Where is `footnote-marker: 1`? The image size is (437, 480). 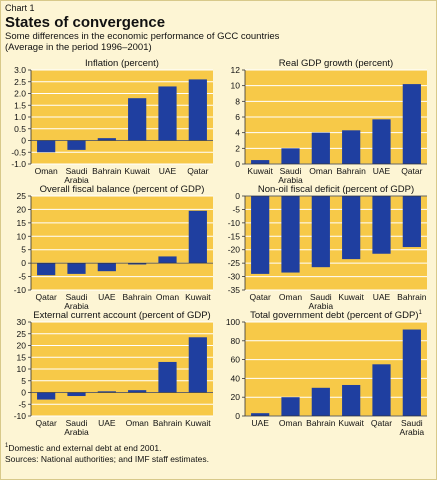
footnote-marker: 1 is located at coordinates (7, 446).